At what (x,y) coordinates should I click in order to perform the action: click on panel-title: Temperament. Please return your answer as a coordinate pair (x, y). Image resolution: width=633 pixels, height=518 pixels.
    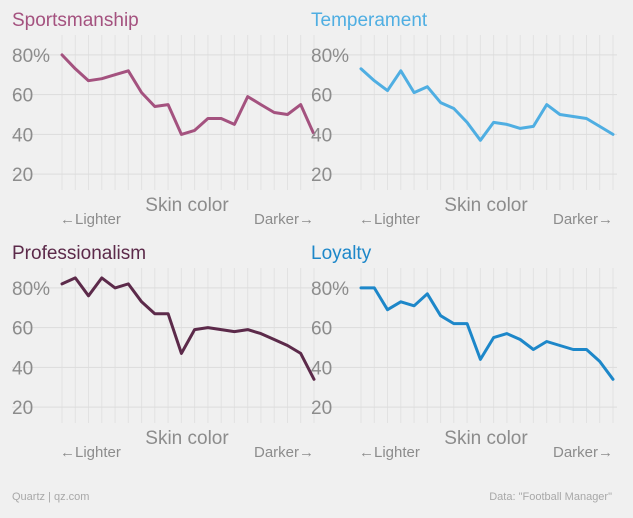
    Looking at the image, I should click on (369, 20).